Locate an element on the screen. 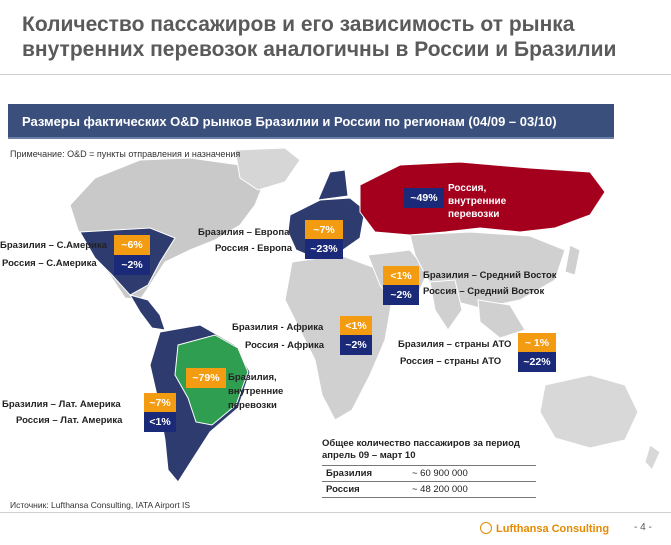 Image resolution: width=671 pixels, height=545 pixels. africa-brazil-value: <1% is located at coordinates (356, 326).